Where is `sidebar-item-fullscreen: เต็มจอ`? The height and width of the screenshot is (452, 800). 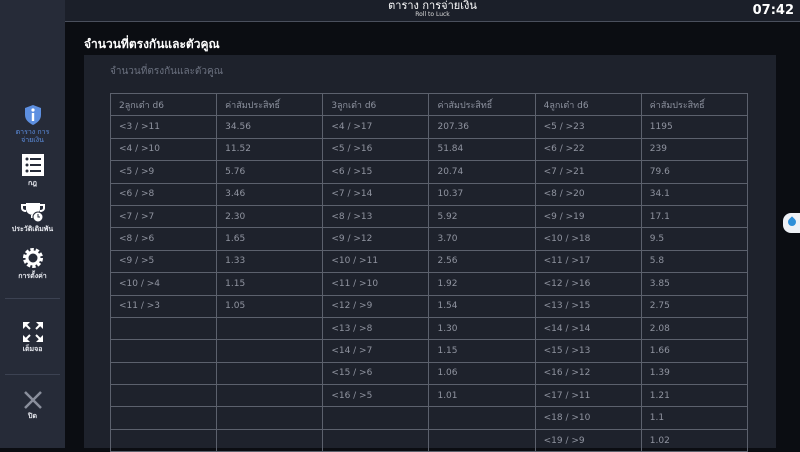
sidebar-item-fullscreen: เต็มจอ is located at coordinates (32, 338).